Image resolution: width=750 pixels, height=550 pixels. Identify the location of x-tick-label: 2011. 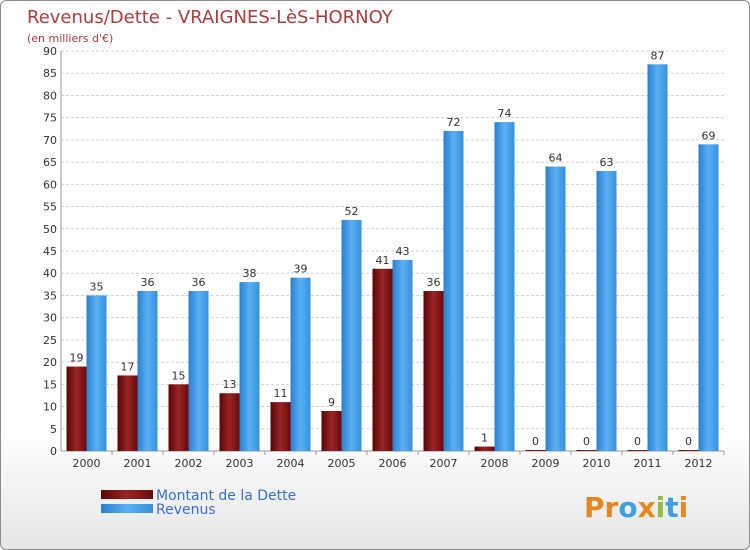
(648, 463).